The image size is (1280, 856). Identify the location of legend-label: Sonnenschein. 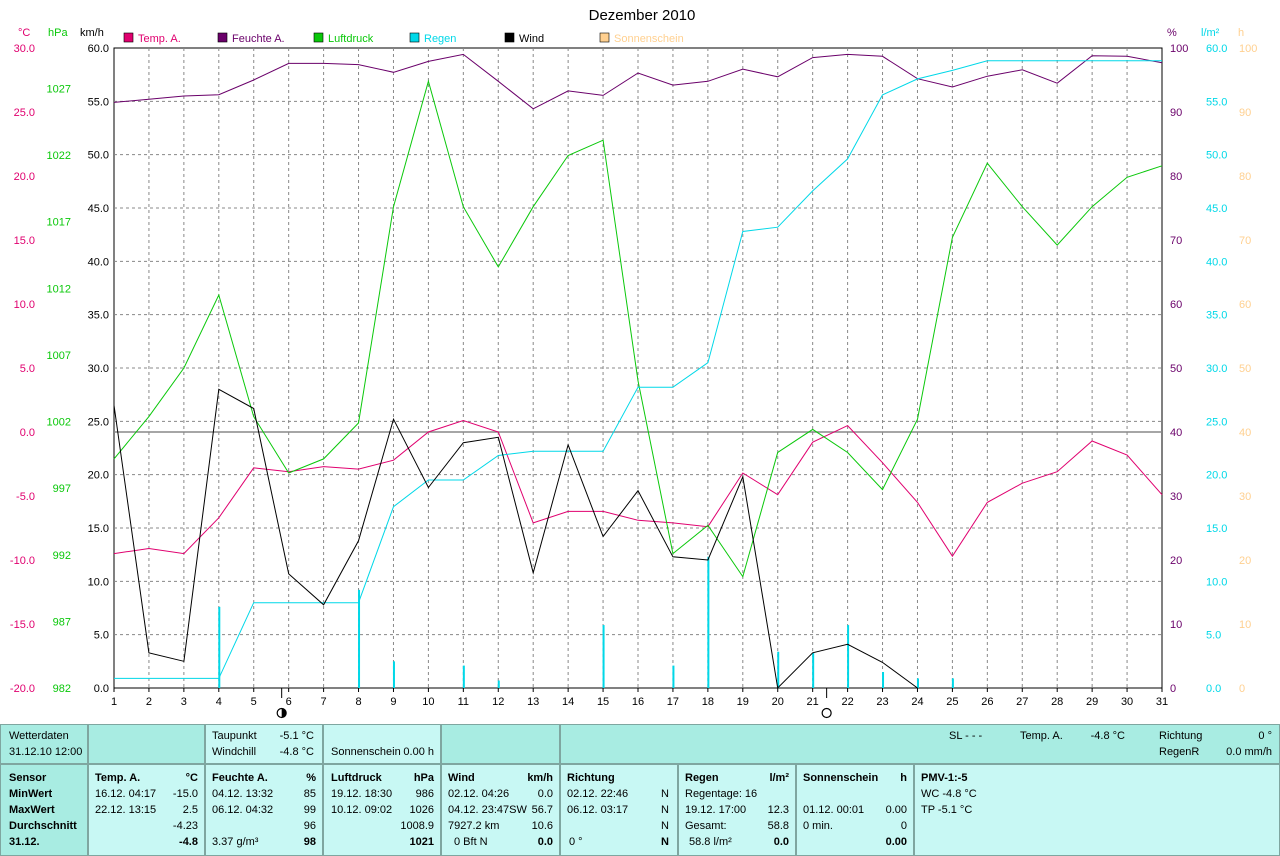
(649, 39).